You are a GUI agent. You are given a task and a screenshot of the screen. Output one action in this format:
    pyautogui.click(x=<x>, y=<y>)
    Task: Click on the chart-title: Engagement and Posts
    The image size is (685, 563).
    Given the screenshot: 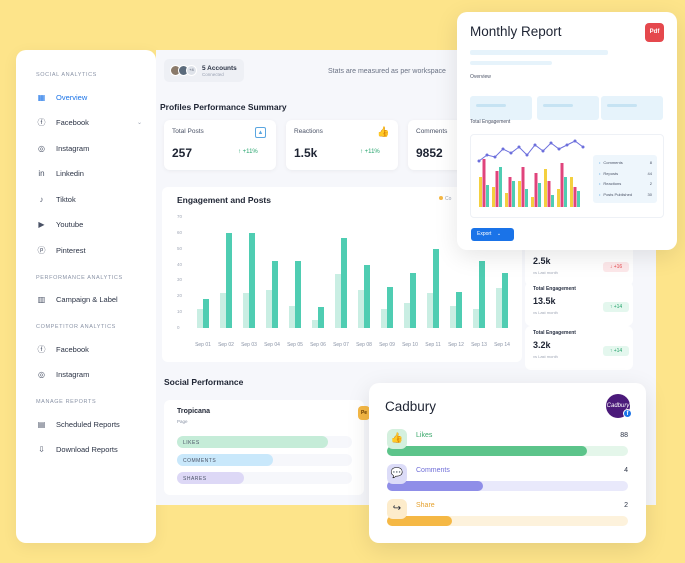 What is the action you would take?
    pyautogui.click(x=224, y=200)
    